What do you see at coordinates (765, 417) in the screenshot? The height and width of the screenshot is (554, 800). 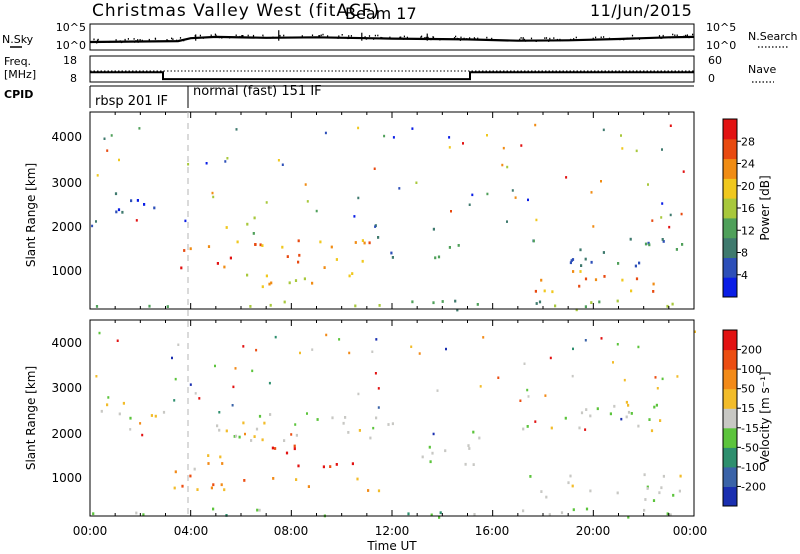 I see `velocity-colorbar-label: Velocity [m s⁻¹]` at bounding box center [765, 417].